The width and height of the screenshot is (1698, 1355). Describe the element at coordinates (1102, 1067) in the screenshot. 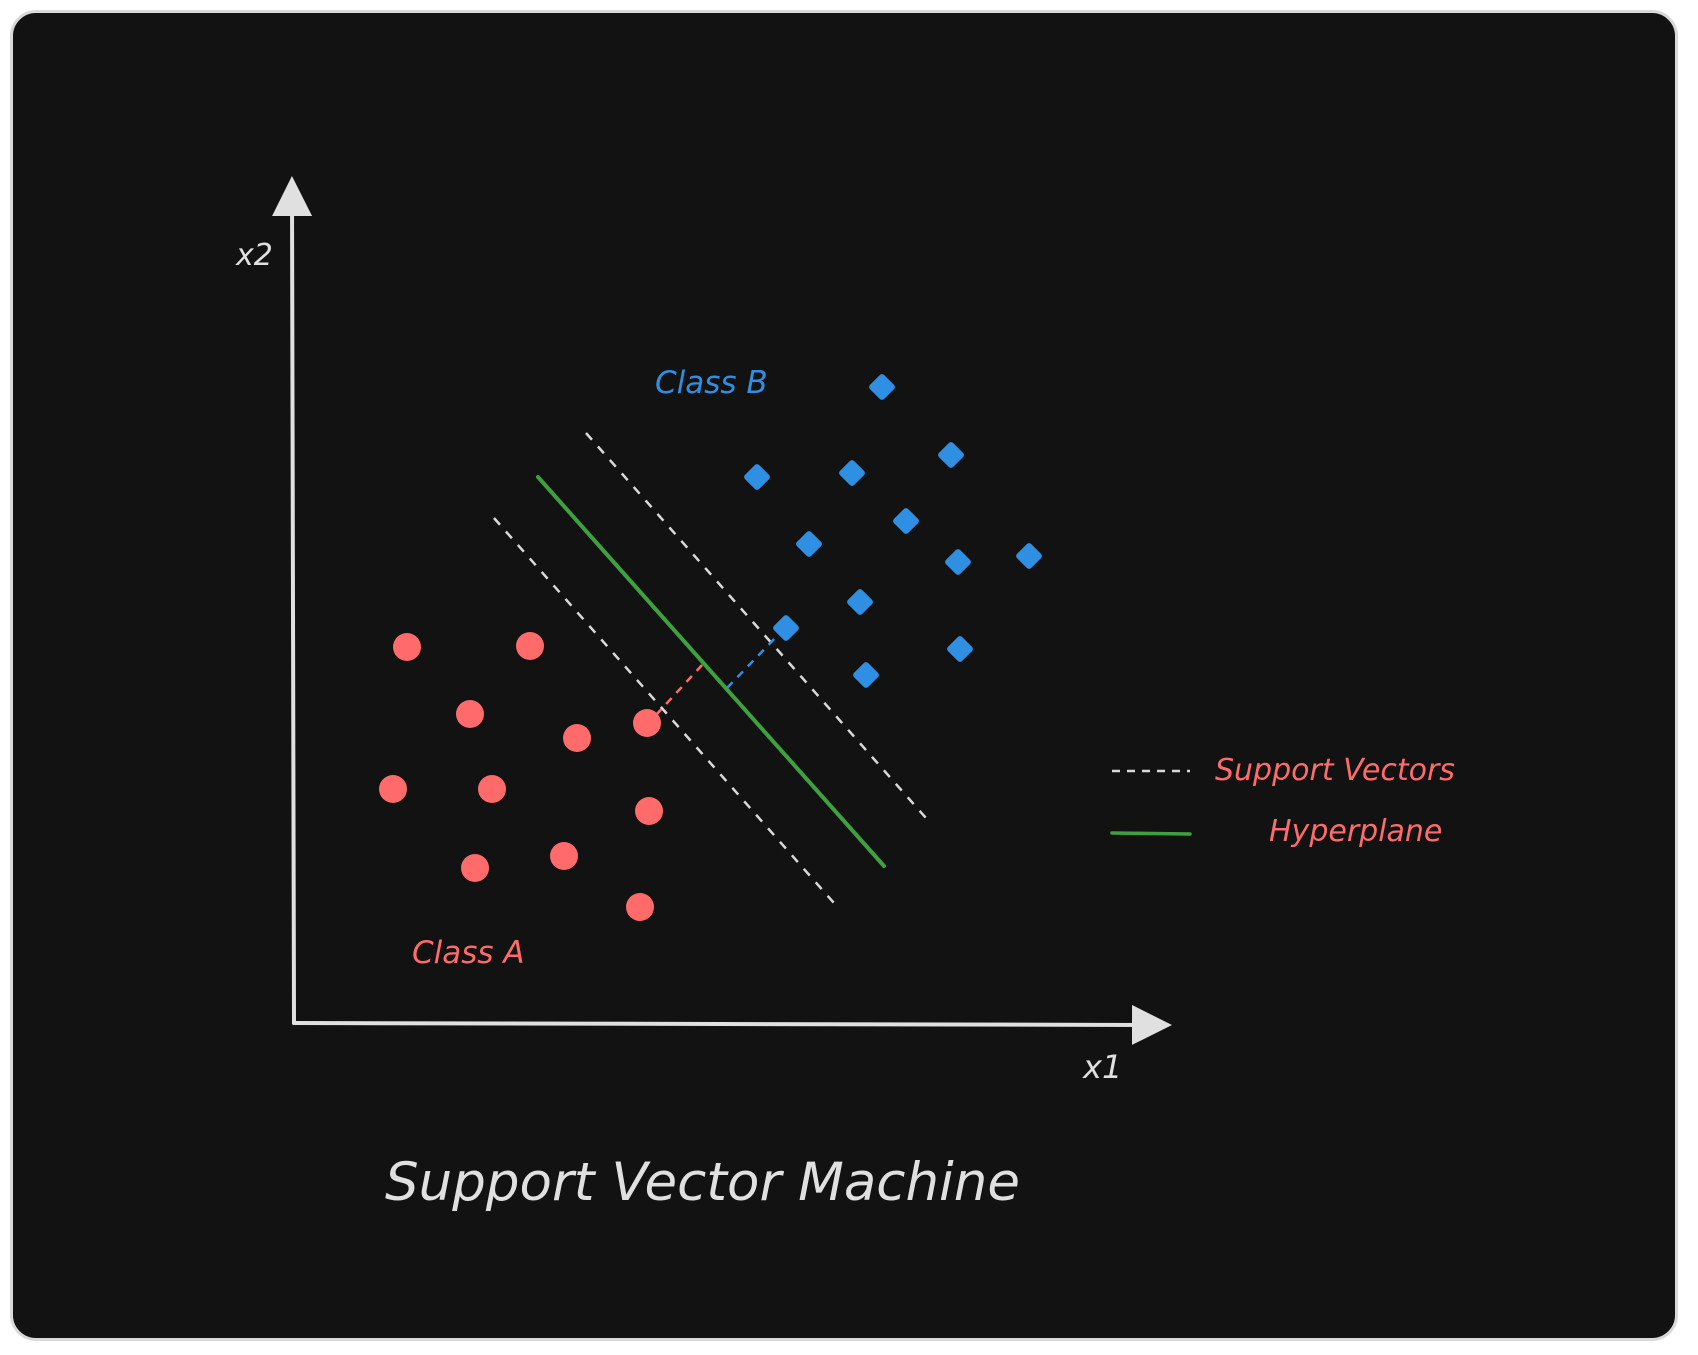

I see `x-axis-label: x1` at that location.